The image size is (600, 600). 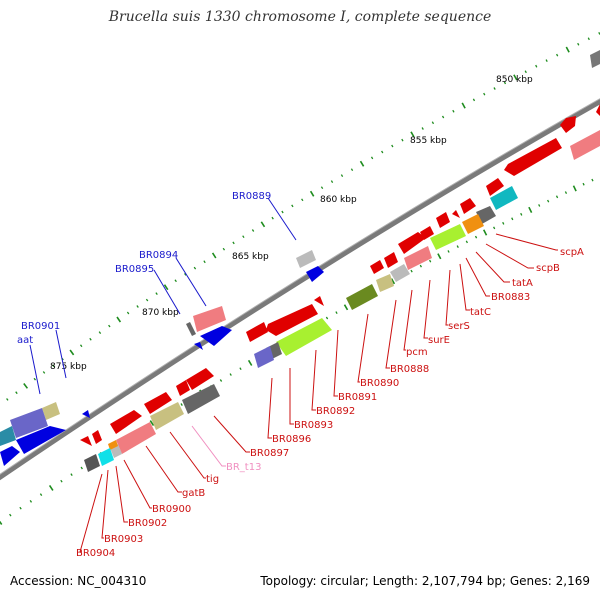 I want to click on gene-label-gatb: gatB, so click(x=193, y=493).